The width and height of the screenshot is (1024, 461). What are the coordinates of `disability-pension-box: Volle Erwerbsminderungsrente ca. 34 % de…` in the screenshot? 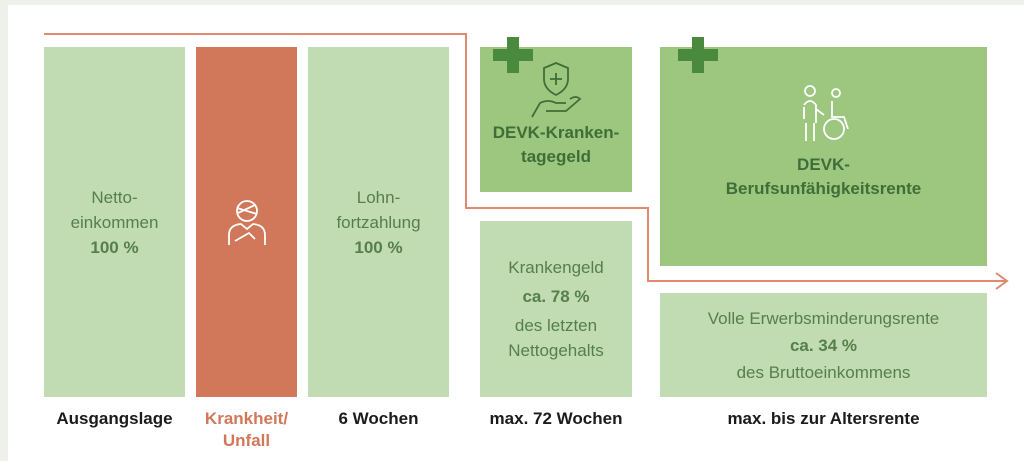 It's located at (823, 345).